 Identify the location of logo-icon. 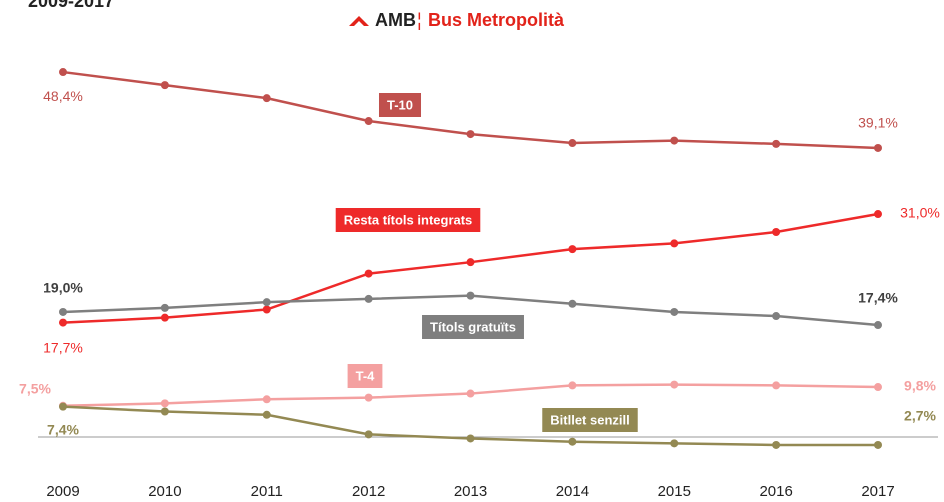
(359, 21).